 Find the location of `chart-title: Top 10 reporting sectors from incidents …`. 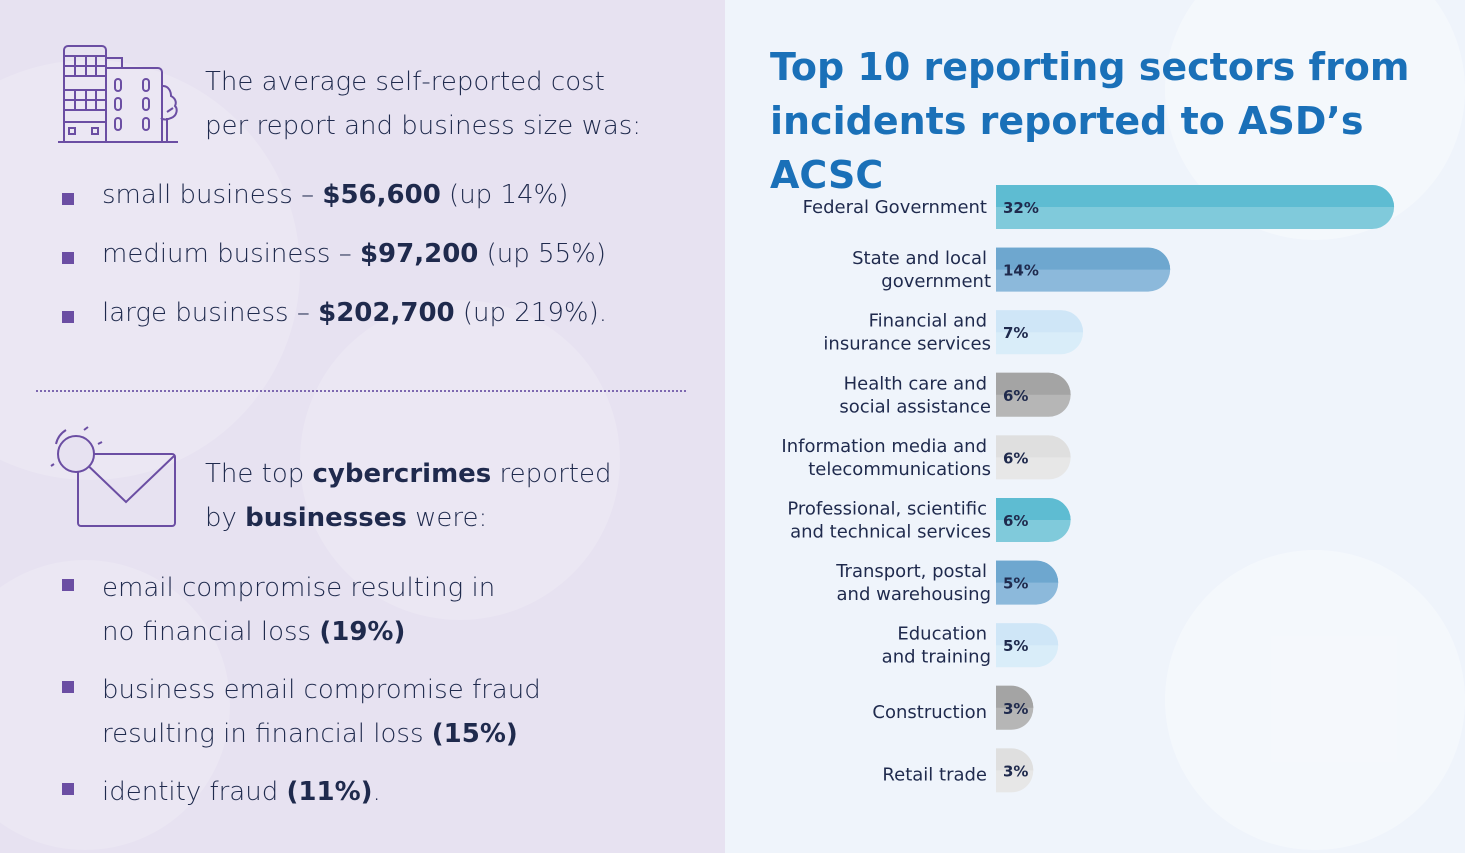

chart-title: Top 10 reporting sectors from incidents … is located at coordinates (1090, 121).